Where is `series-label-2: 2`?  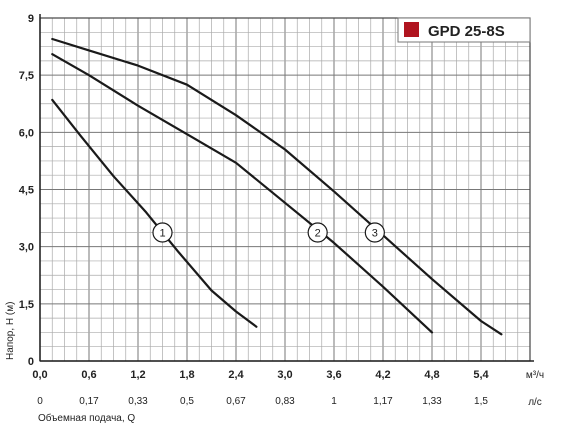 series-label-2: 2 is located at coordinates (318, 234).